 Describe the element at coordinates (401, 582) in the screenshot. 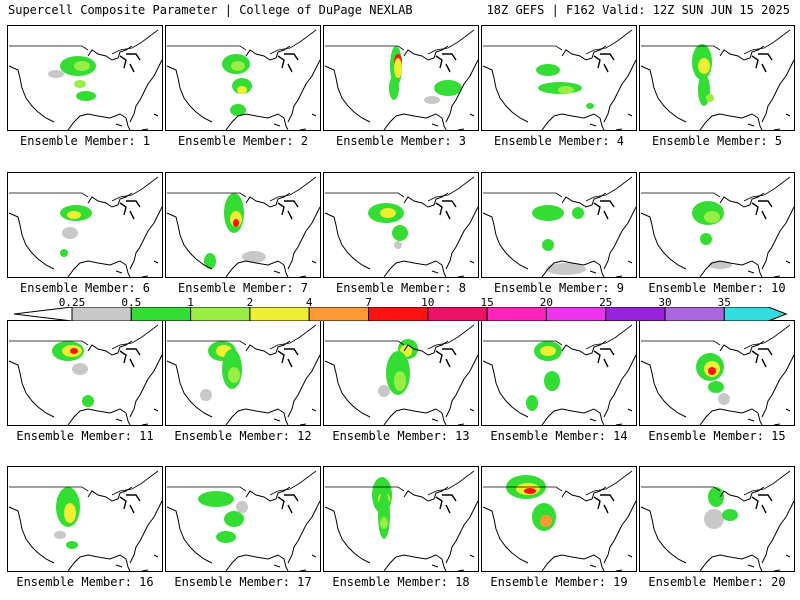

I see `member-caption: Ensemble Member: 18` at that location.